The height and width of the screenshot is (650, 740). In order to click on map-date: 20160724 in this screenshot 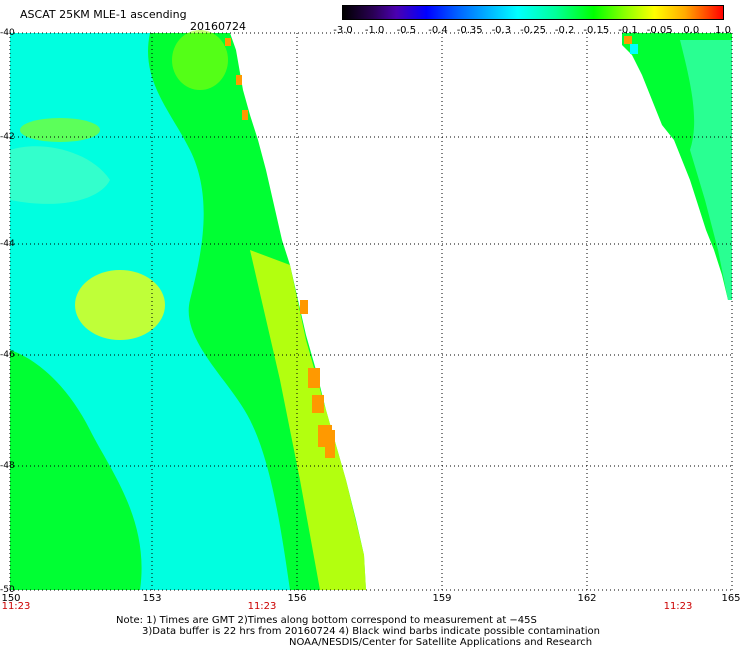, I will do `click(218, 26)`.